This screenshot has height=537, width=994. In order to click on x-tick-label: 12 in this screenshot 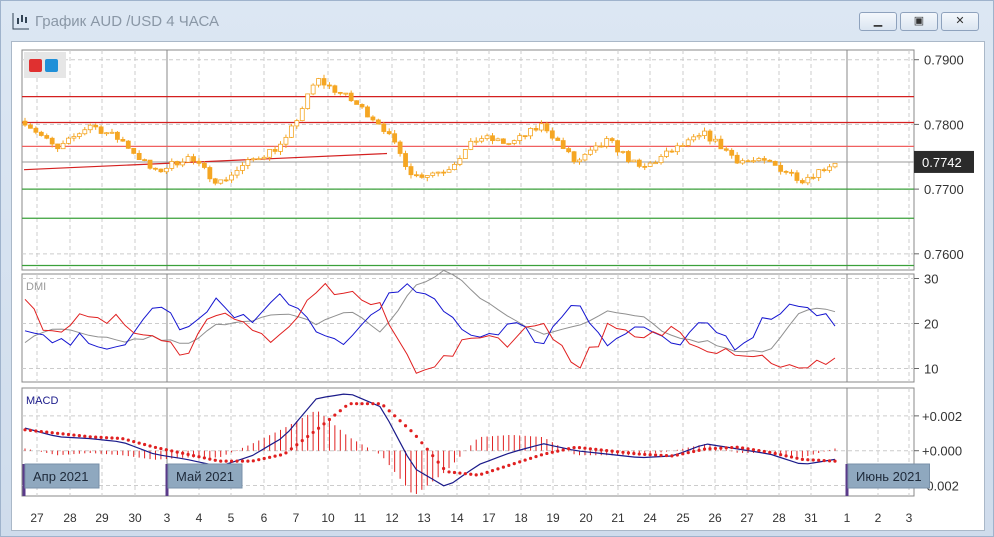, I will do `click(392, 518)`.